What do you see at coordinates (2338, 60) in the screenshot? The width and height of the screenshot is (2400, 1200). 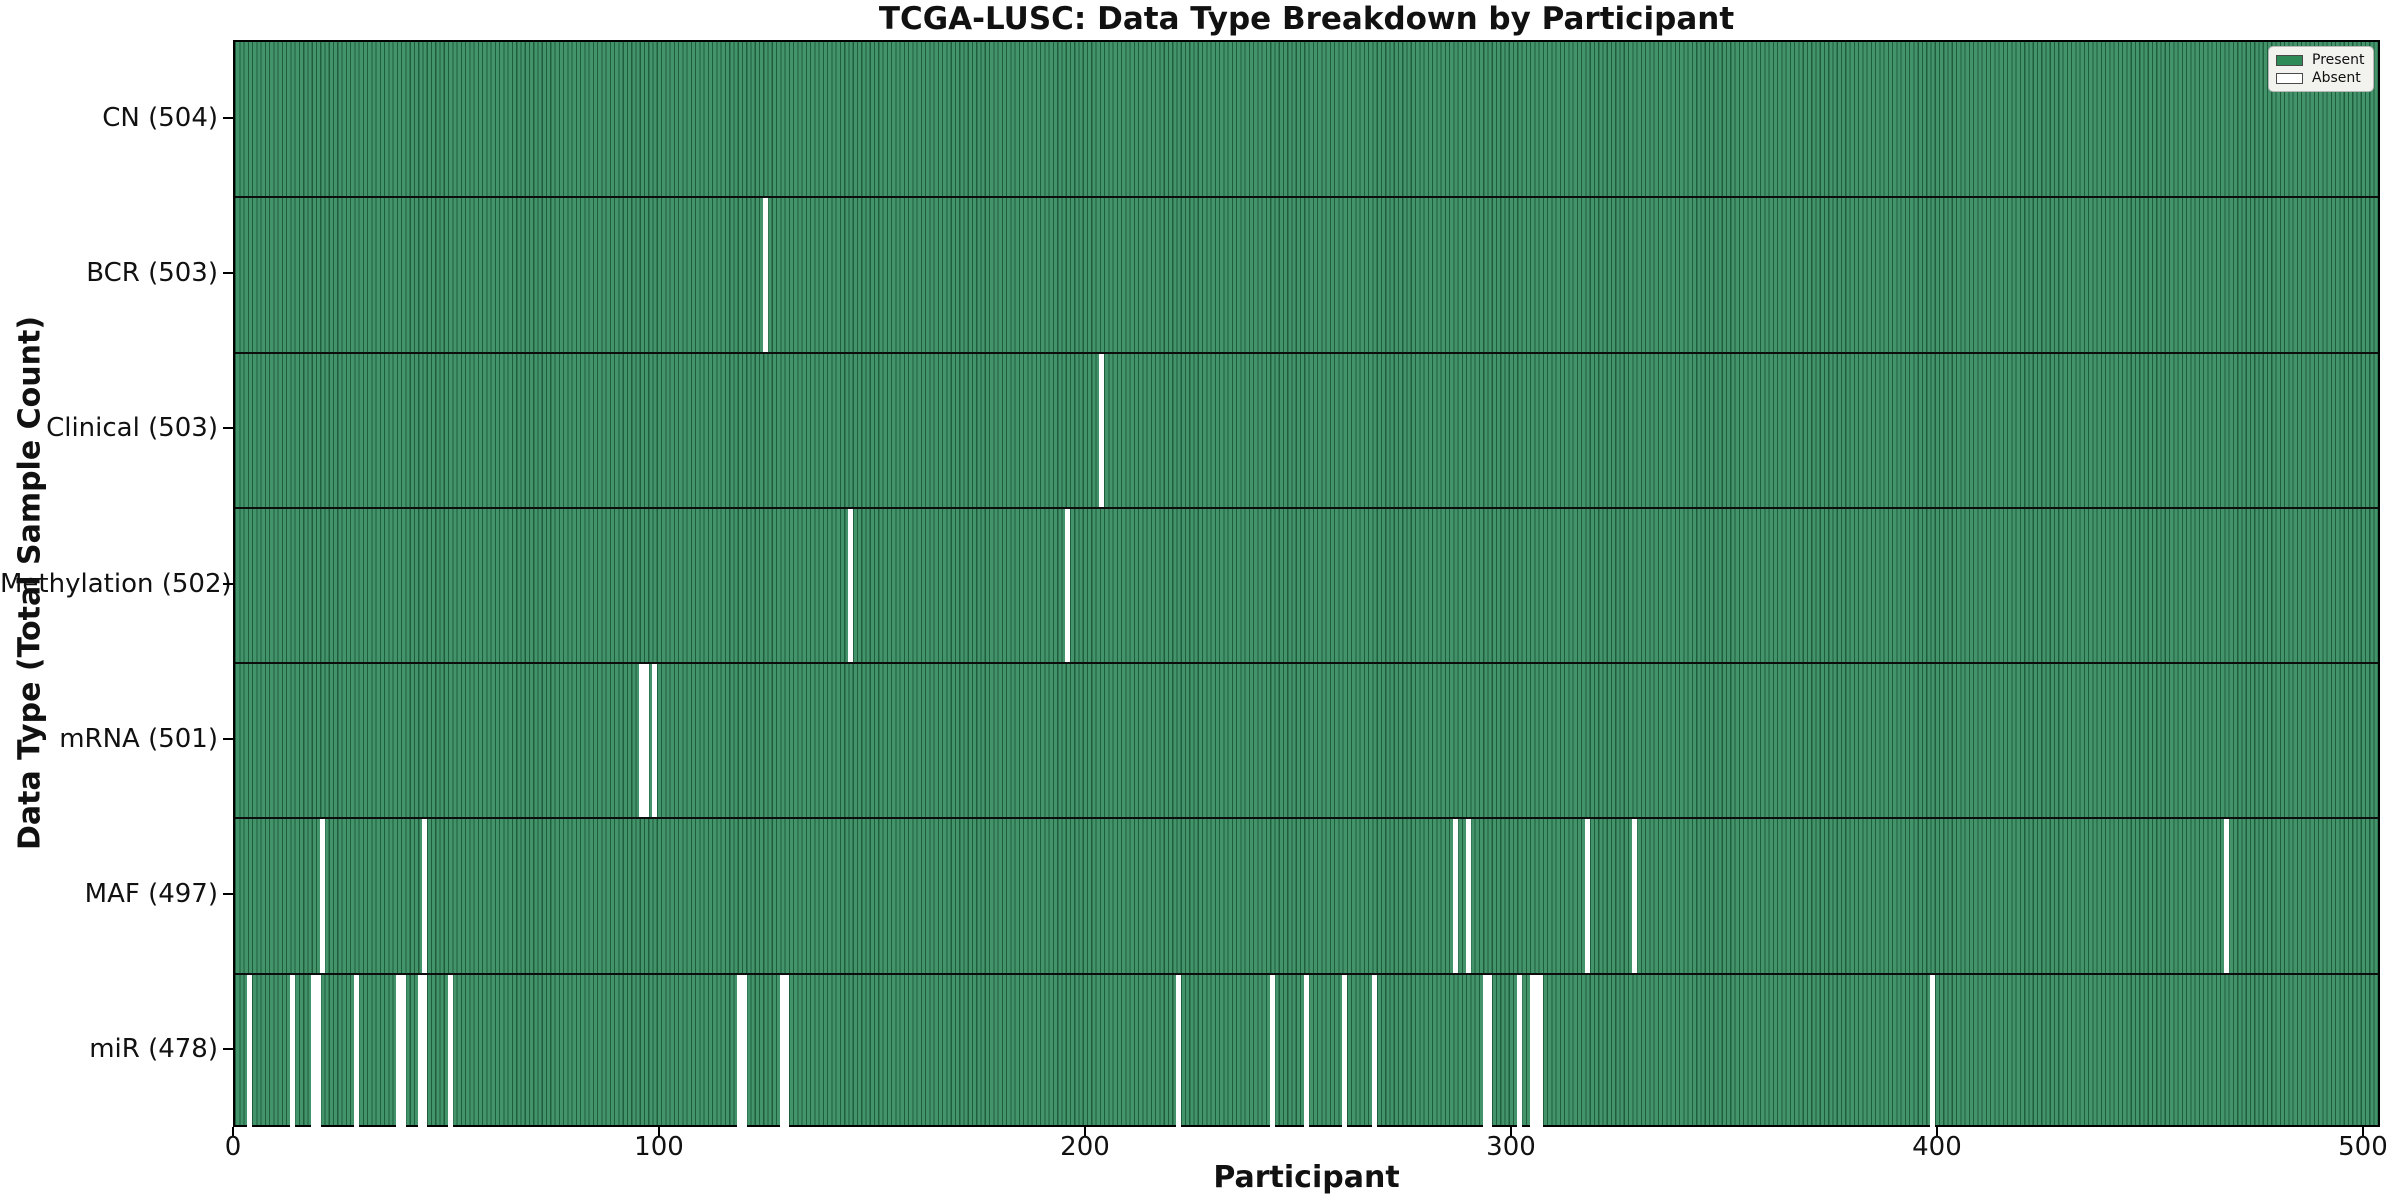 I see `legend-label-present: Present` at bounding box center [2338, 60].